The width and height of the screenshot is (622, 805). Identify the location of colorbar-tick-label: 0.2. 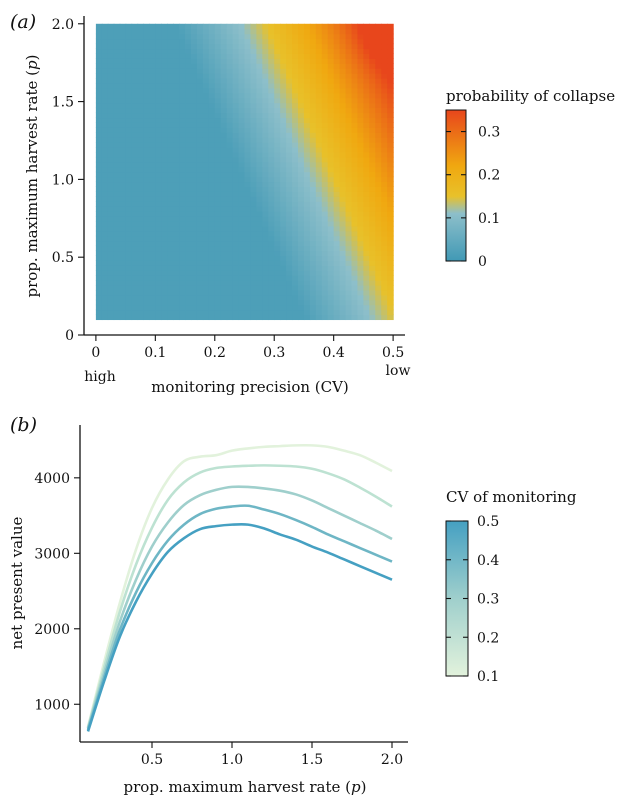
(489, 176).